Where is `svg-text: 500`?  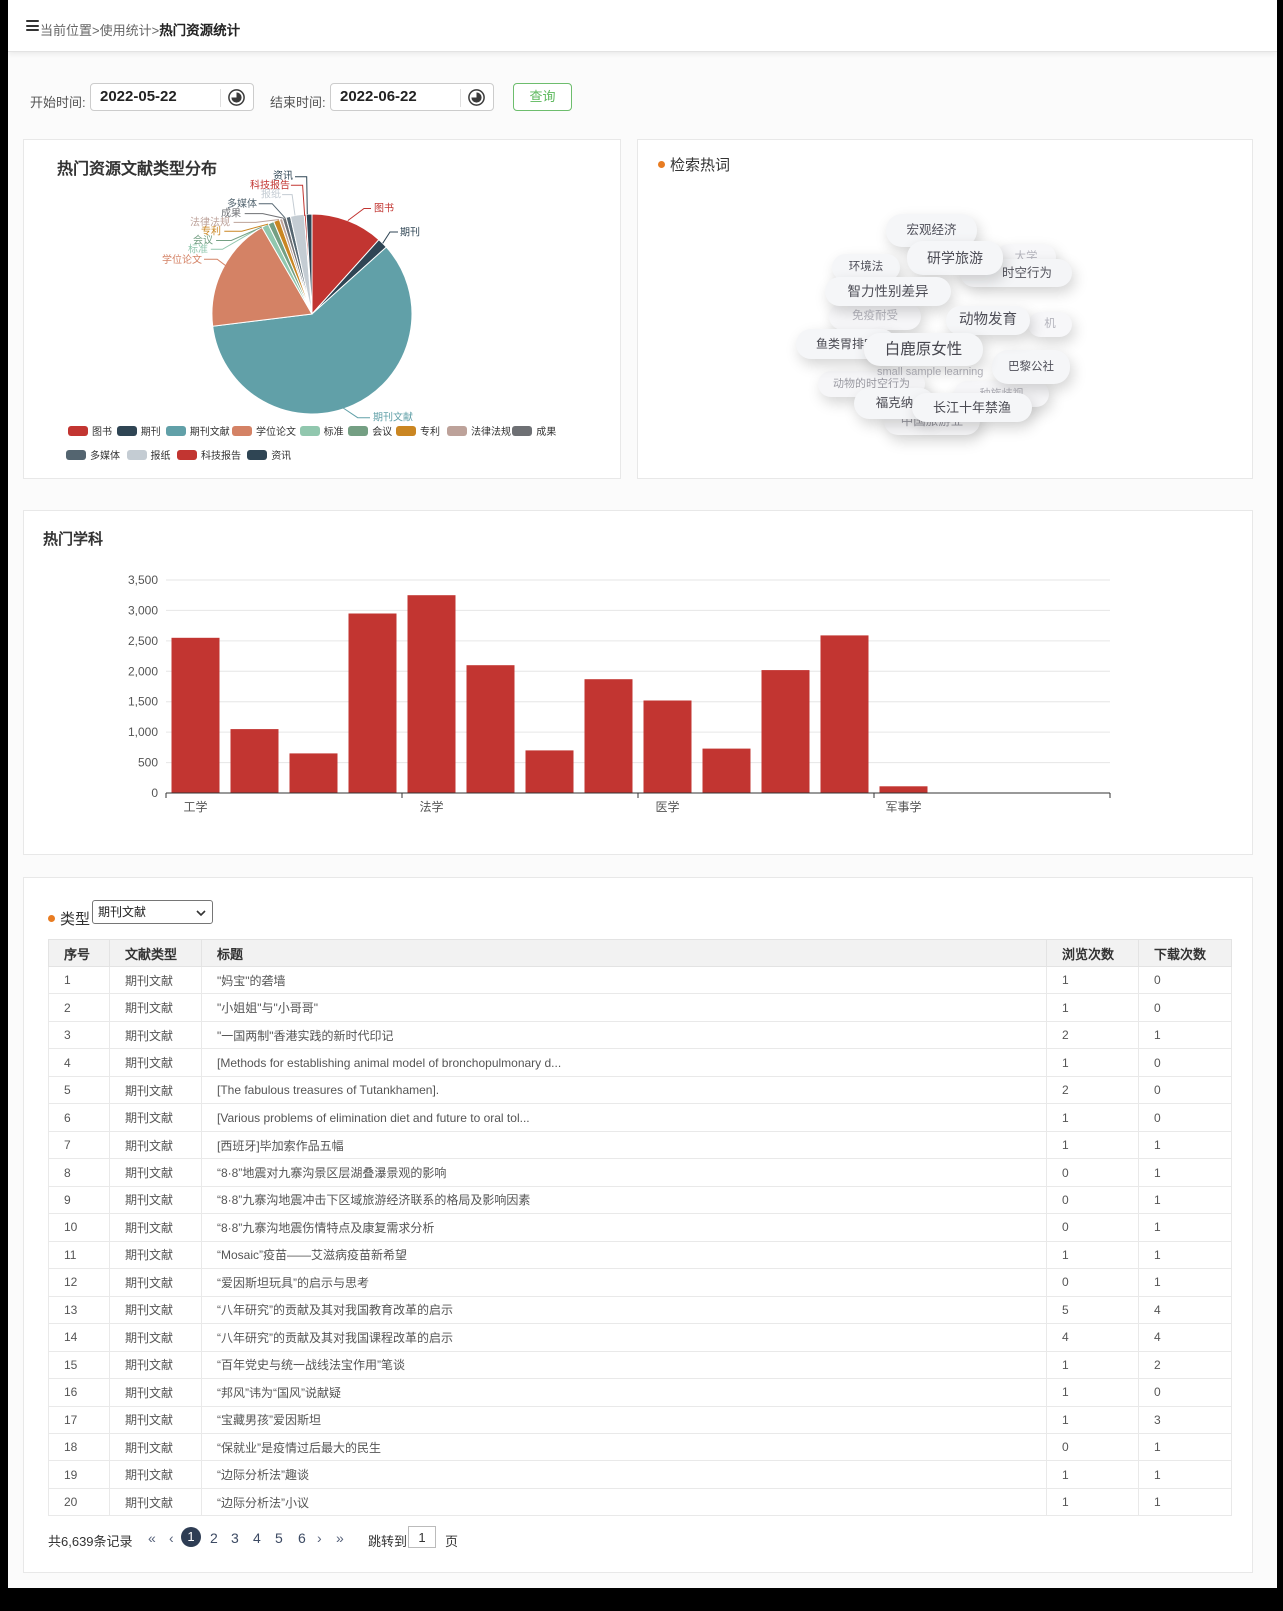 svg-text: 500 is located at coordinates (148, 763).